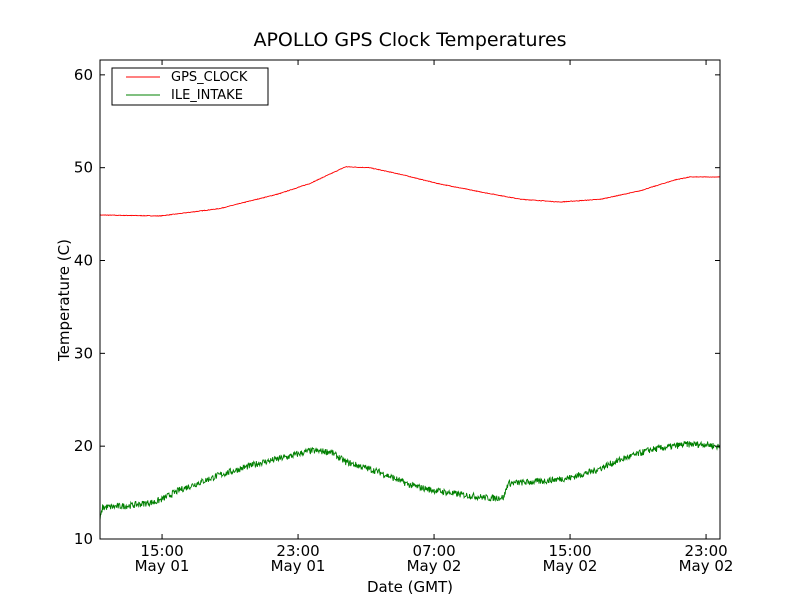 The image size is (800, 600). What do you see at coordinates (409, 40) in the screenshot?
I see `chart-title: APOLLO GPS Clock Temperatures` at bounding box center [409, 40].